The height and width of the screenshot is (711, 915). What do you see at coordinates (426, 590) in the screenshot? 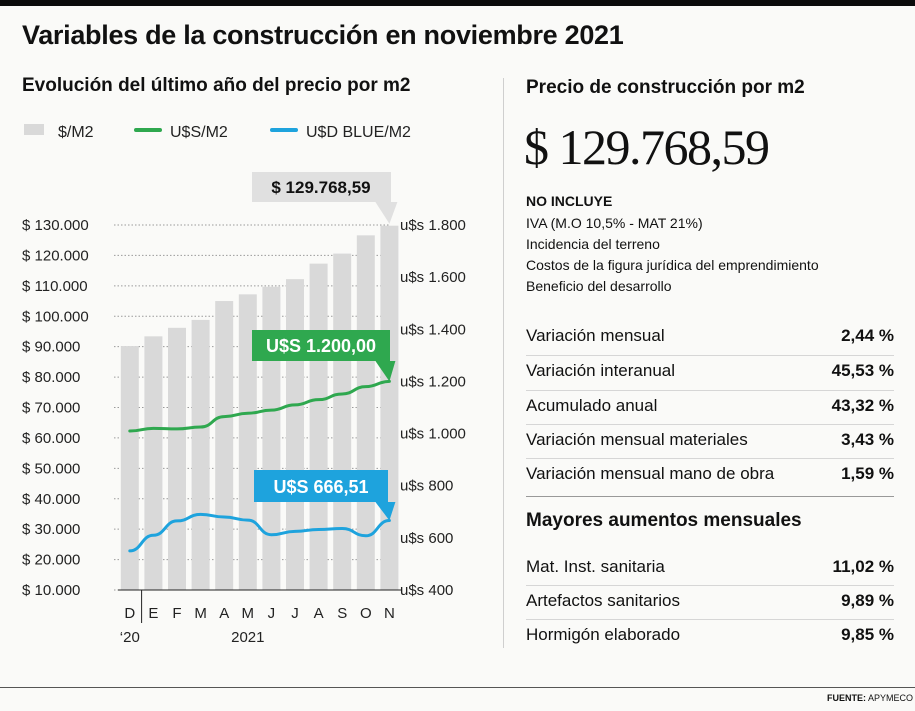
I see `right-tick-label: u$s 400` at bounding box center [426, 590].